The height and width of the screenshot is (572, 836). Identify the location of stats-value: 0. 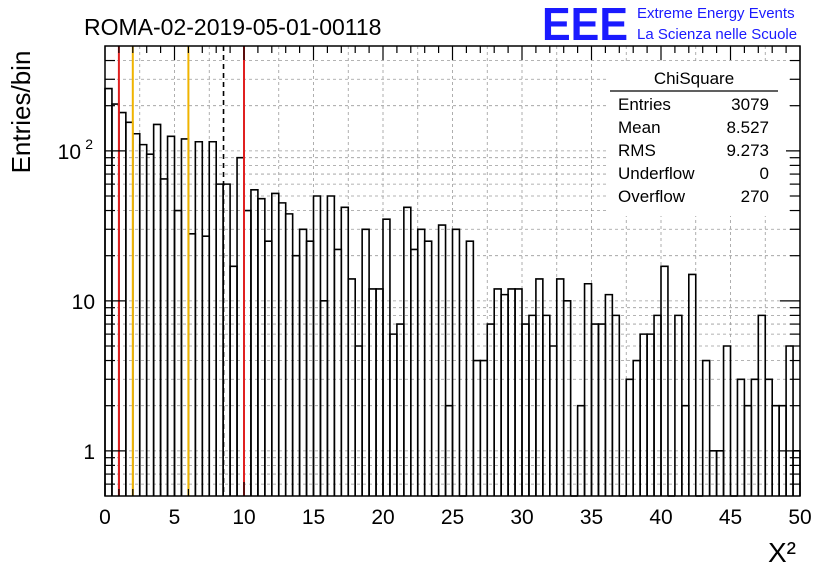
(764, 173).